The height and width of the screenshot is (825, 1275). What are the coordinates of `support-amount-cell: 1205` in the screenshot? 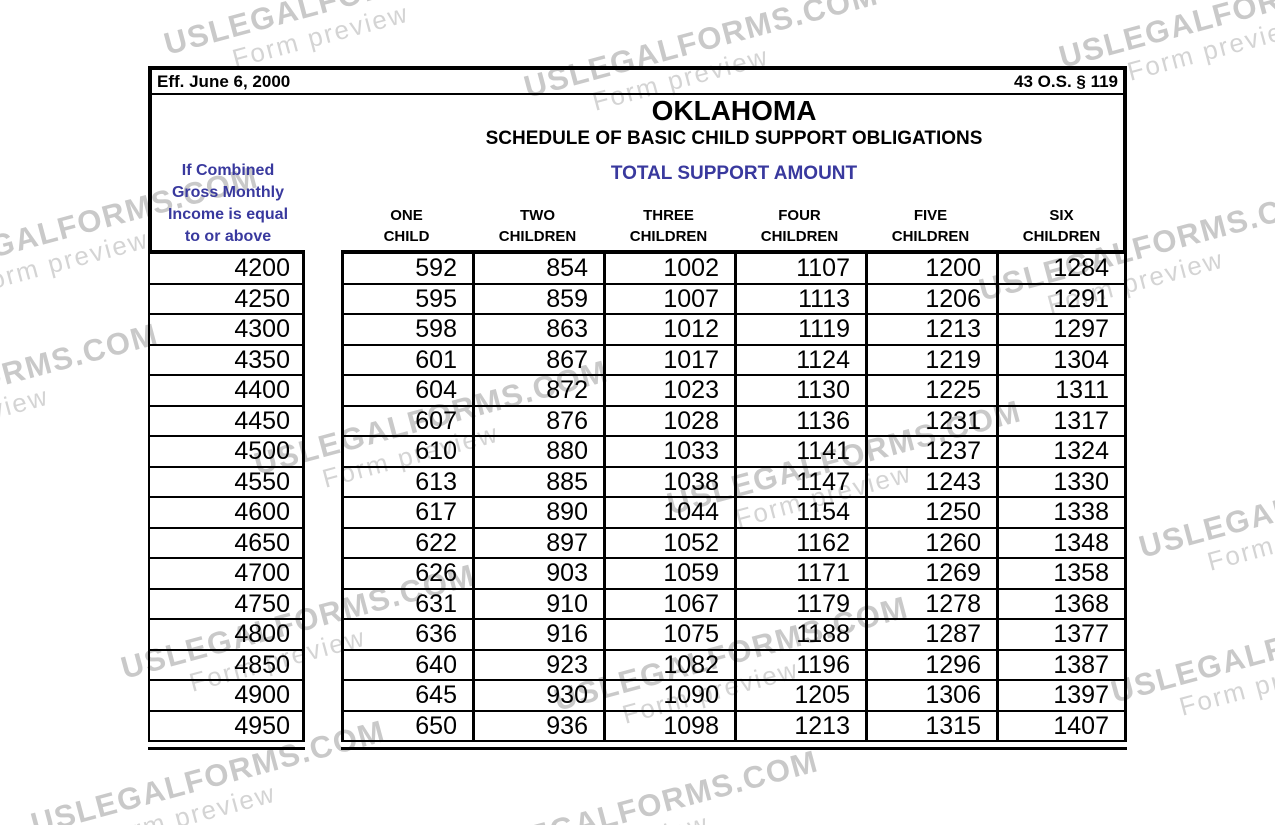 It's located at (799, 696).